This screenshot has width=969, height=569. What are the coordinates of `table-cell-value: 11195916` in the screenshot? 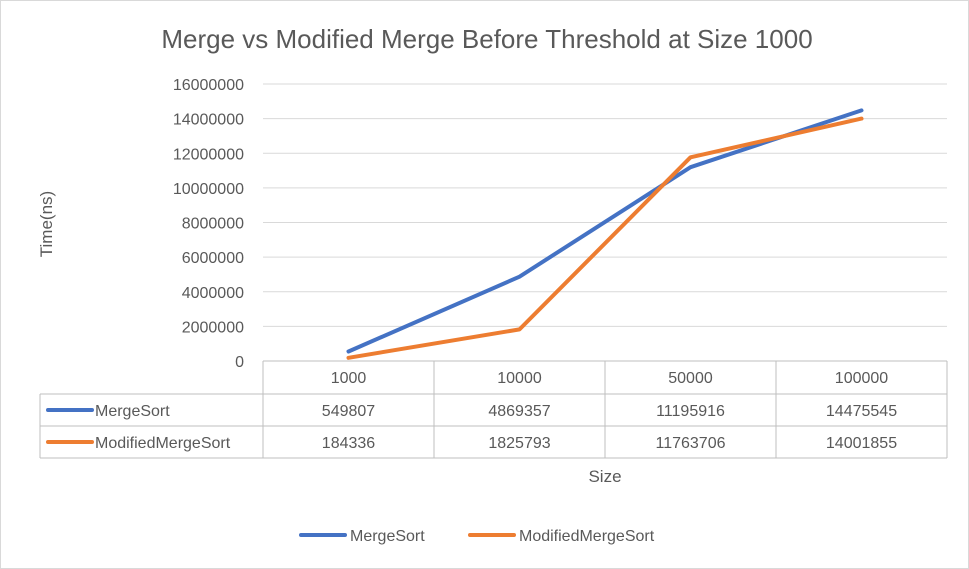 It's located at (690, 411).